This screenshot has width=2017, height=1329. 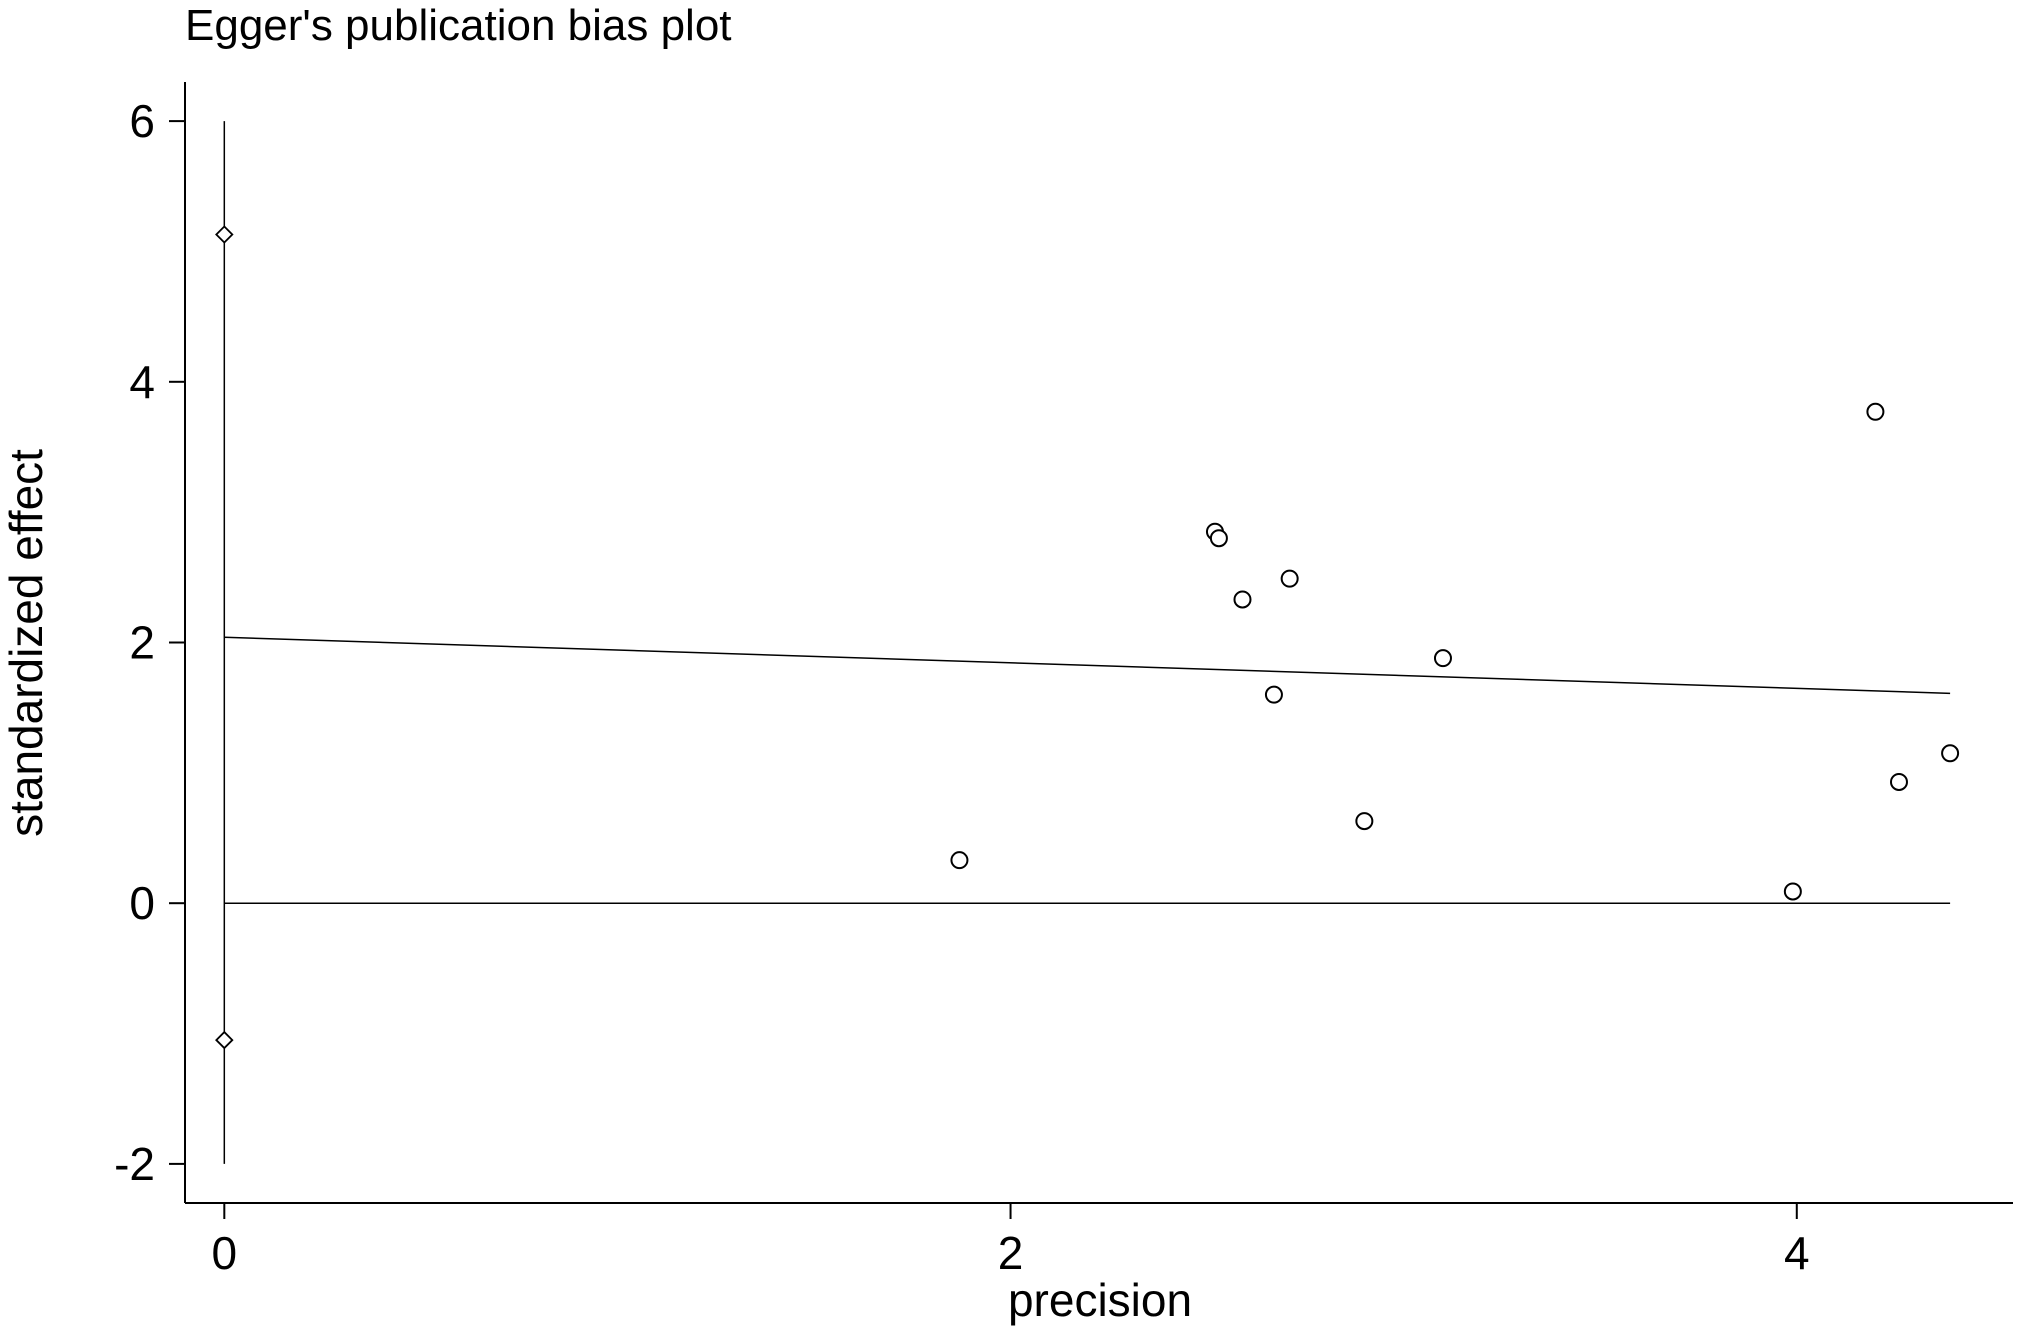 I want to click on x-tick-label: 4, so click(x=1797, y=1253).